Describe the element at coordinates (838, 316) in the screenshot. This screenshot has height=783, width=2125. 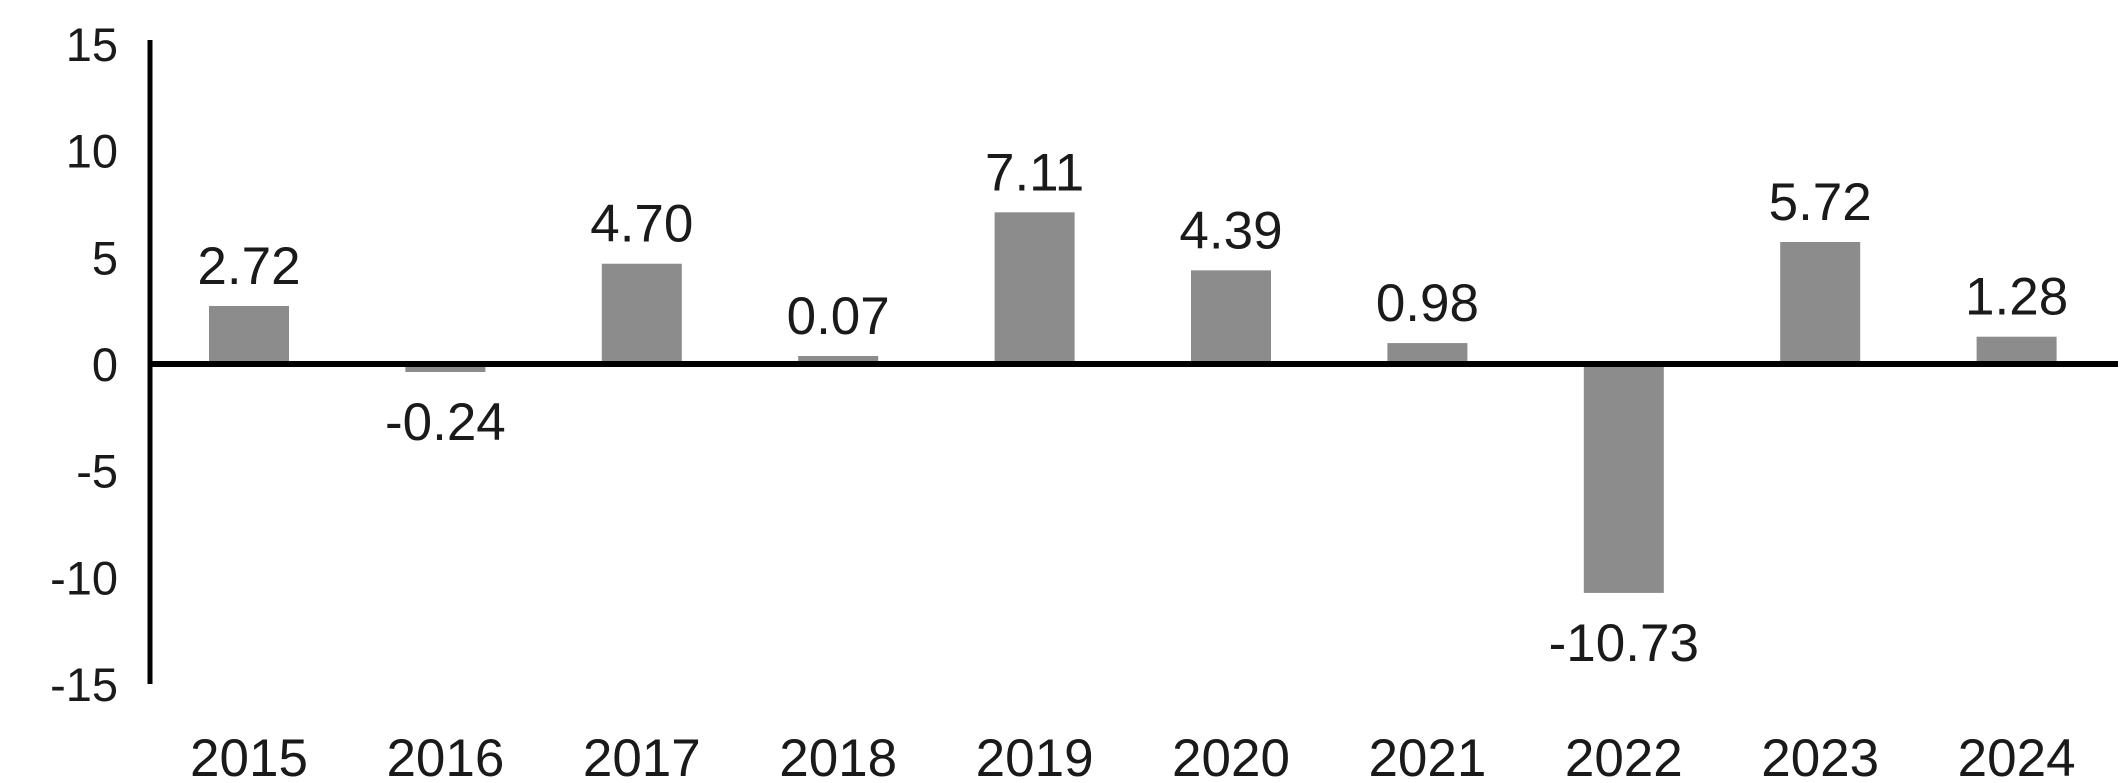
I see `data-label: 0.07` at that location.